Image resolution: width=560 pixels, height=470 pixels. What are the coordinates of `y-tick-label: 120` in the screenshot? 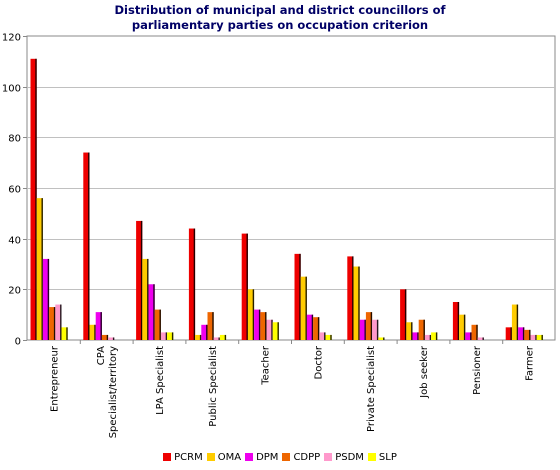 It's located at (11, 38).